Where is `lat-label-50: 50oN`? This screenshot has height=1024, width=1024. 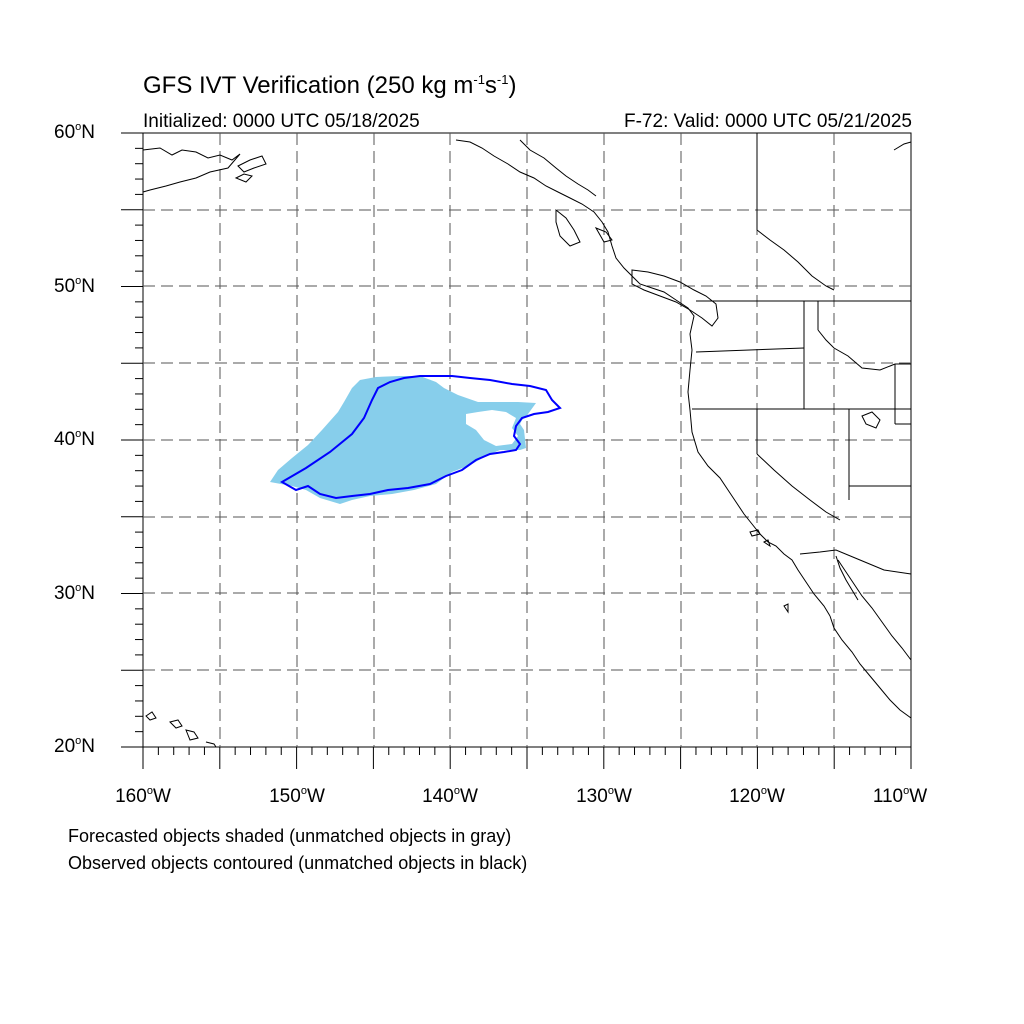
lat-label-50: 50oN is located at coordinates (74, 286).